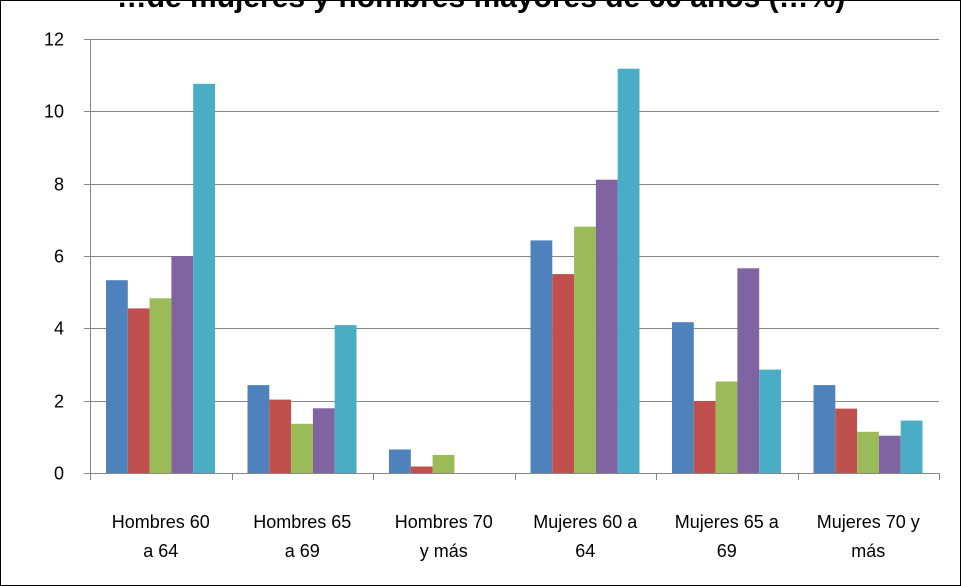 Image resolution: width=961 pixels, height=586 pixels. Describe the element at coordinates (585, 536) in the screenshot. I see `x-tick-label: Mujeres 60 a 64` at that location.